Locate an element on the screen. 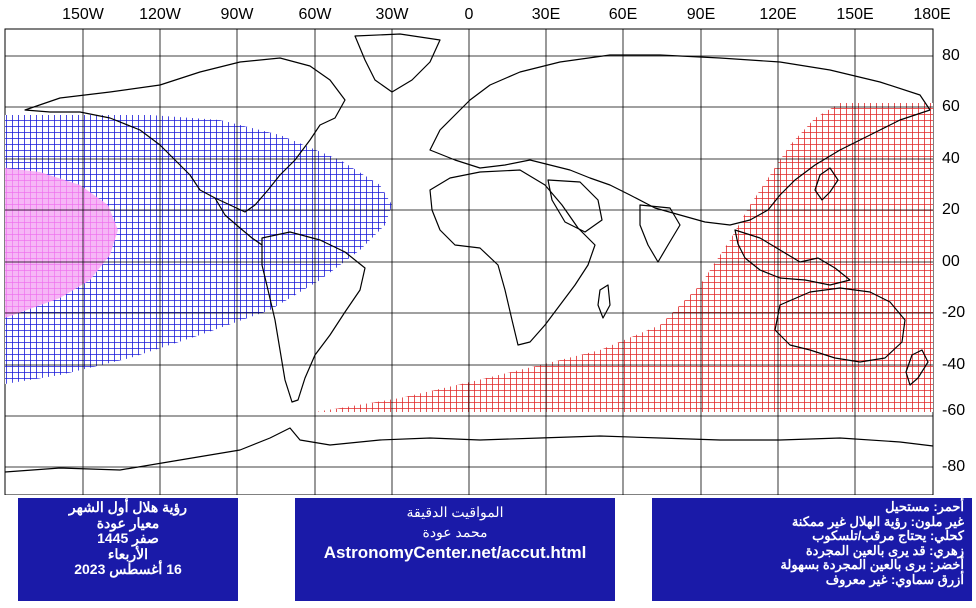 The height and width of the screenshot is (608, 976). central-america is located at coordinates (238, 221).